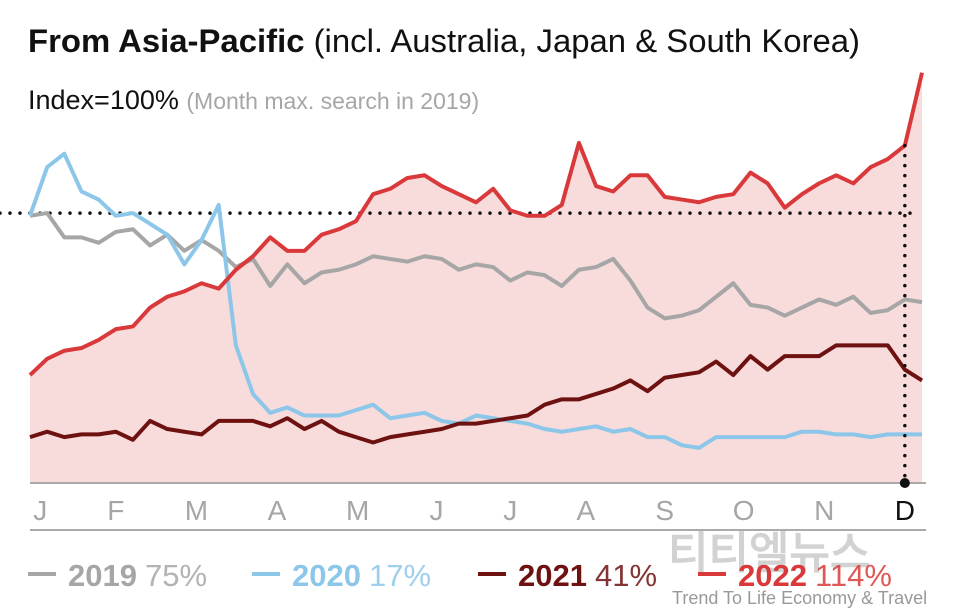  I want to click on title-rest: (incl. Australia, Japan & South Korea), so click(587, 41).